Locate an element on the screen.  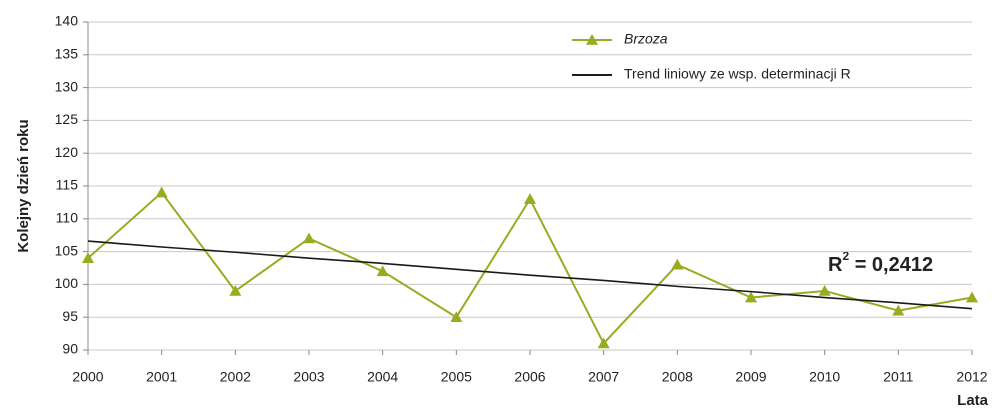
legend-marker is located at coordinates (592, 39).